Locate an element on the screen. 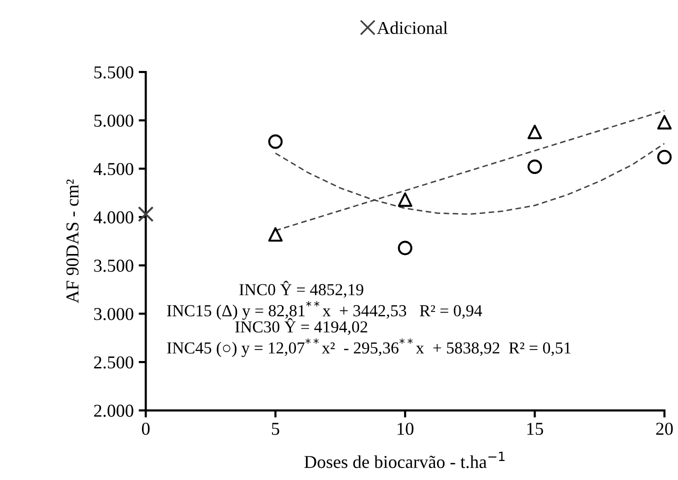  x-tick-label: 0 is located at coordinates (146, 428).